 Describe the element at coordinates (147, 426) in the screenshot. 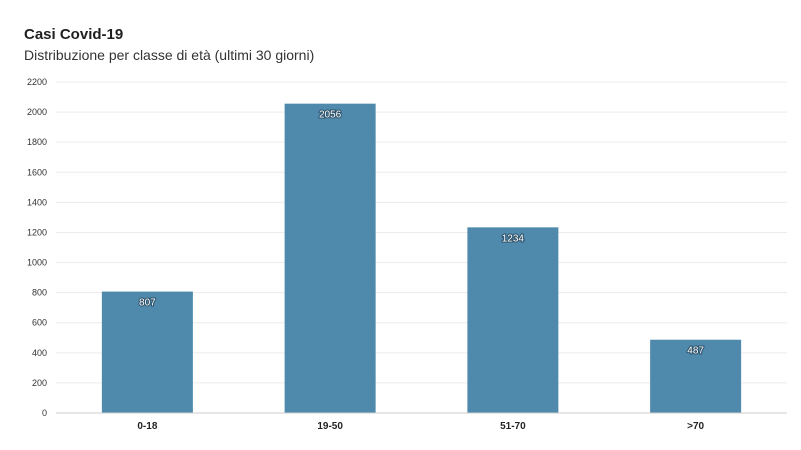

I see `x-tick-label: 0-18` at that location.